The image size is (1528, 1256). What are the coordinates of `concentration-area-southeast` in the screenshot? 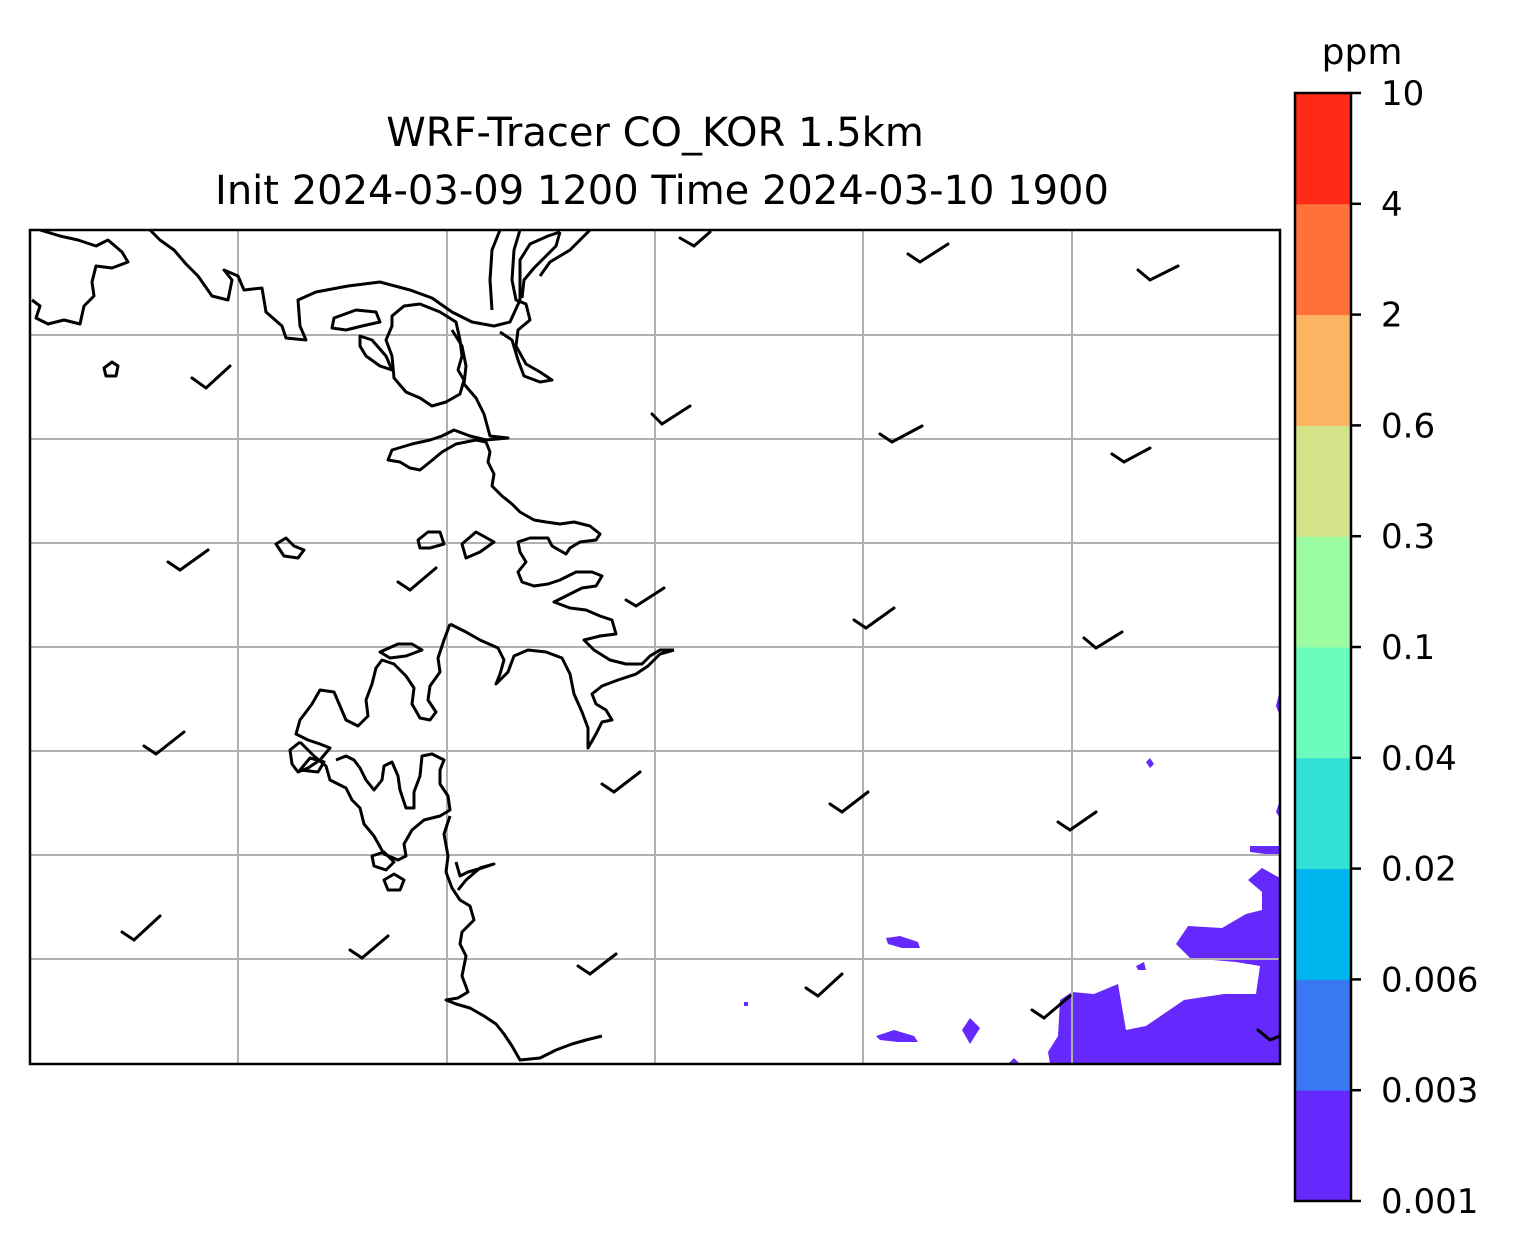 It's located at (1164, 966).